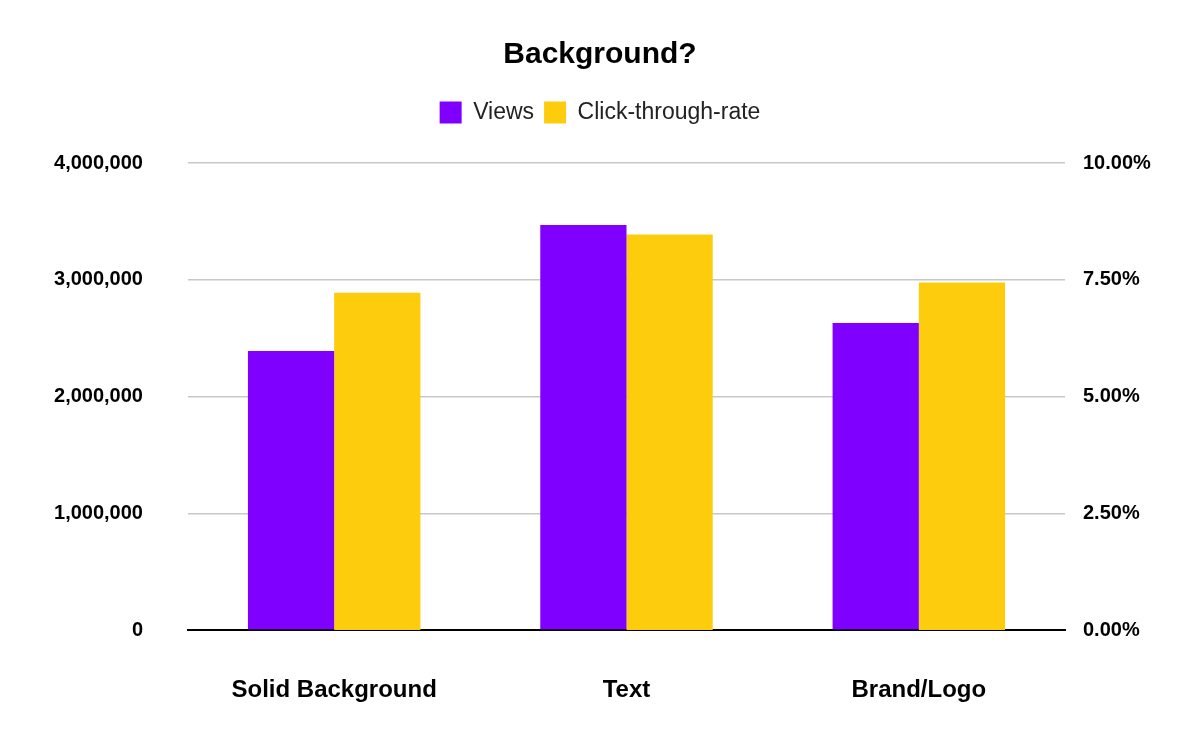  Describe the element at coordinates (1111, 511) in the screenshot. I see `y2-tick-label: 2.50%` at that location.